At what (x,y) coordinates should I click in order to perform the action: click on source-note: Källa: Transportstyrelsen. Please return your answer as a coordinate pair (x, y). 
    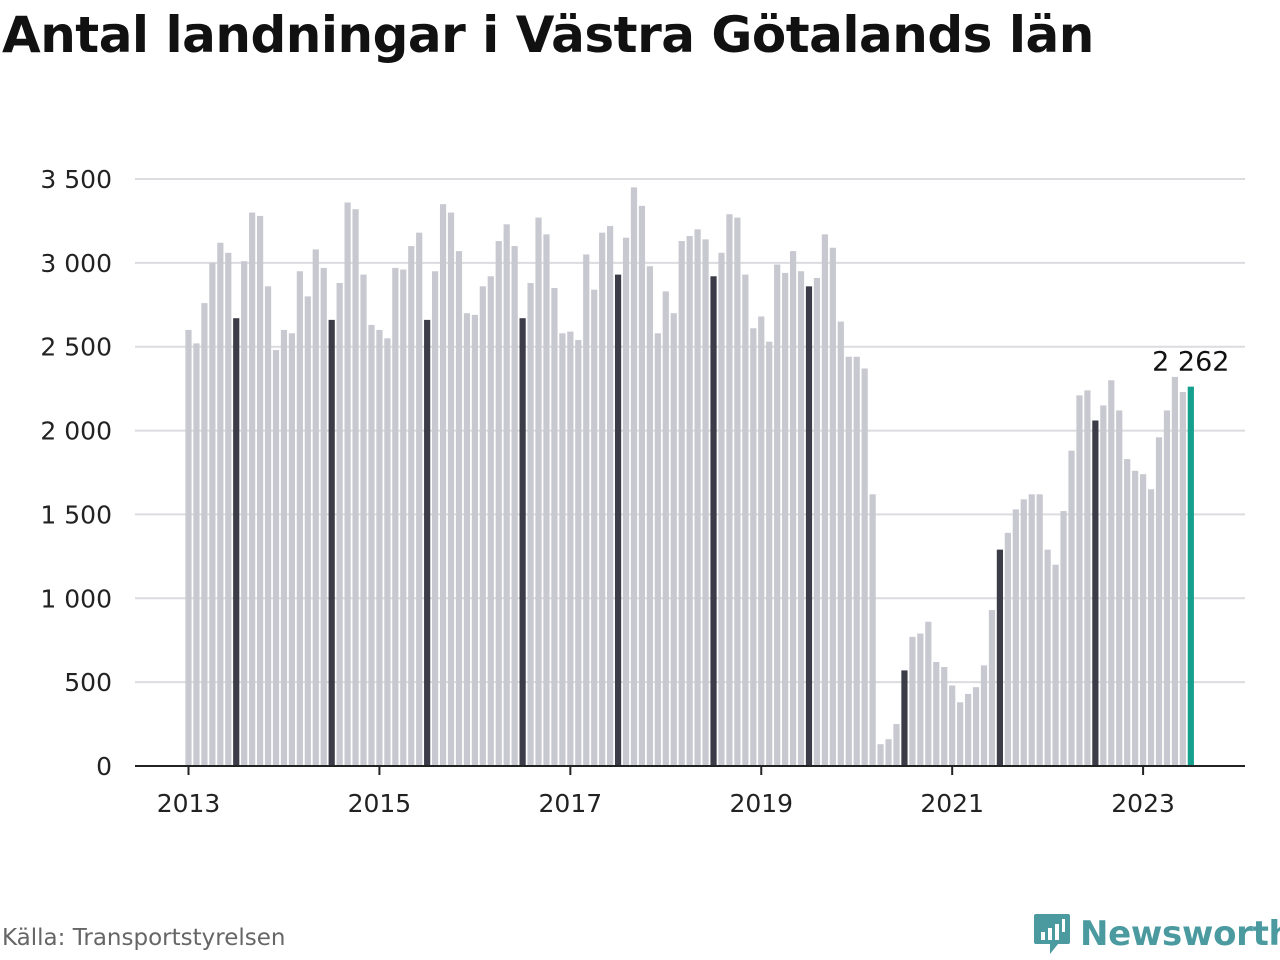
    Looking at the image, I should click on (144, 938).